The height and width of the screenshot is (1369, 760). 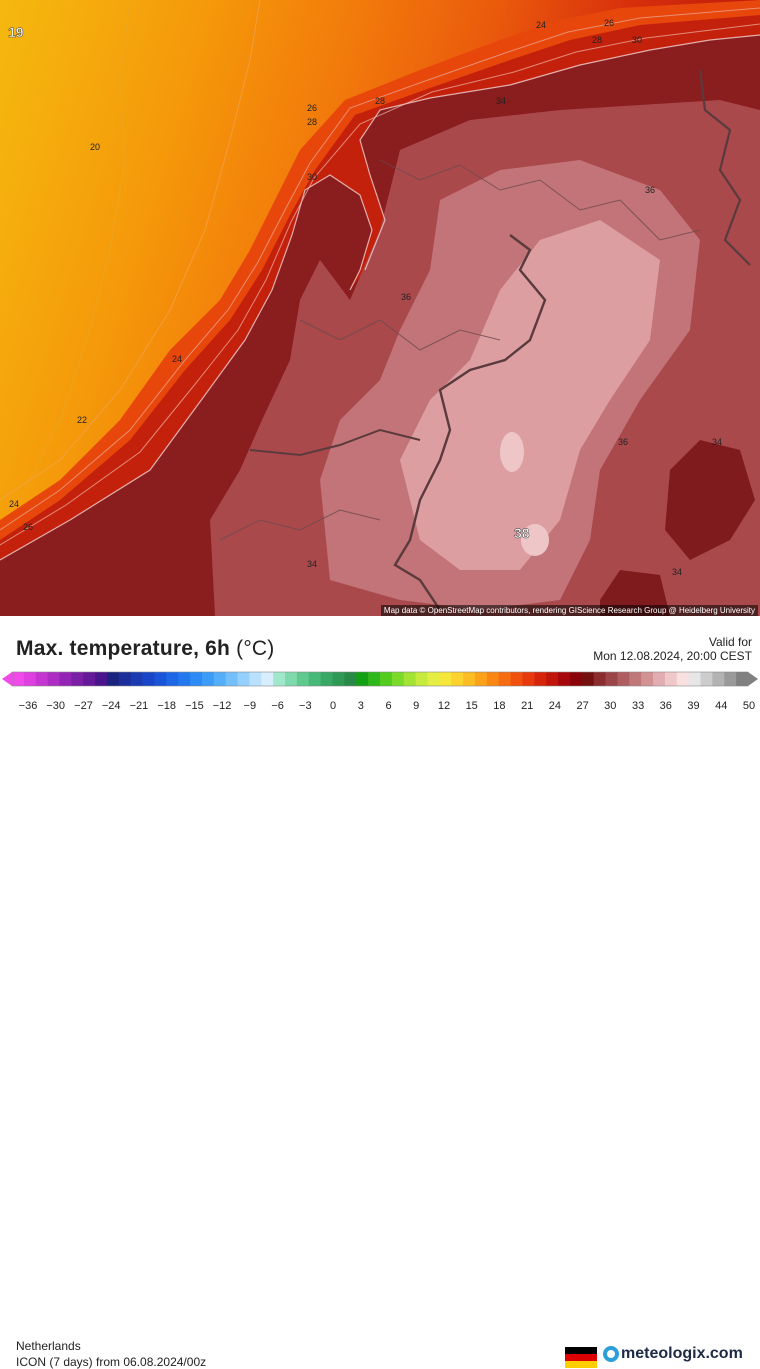 I want to click on scale-arrow-right-icon, so click(x=753, y=679).